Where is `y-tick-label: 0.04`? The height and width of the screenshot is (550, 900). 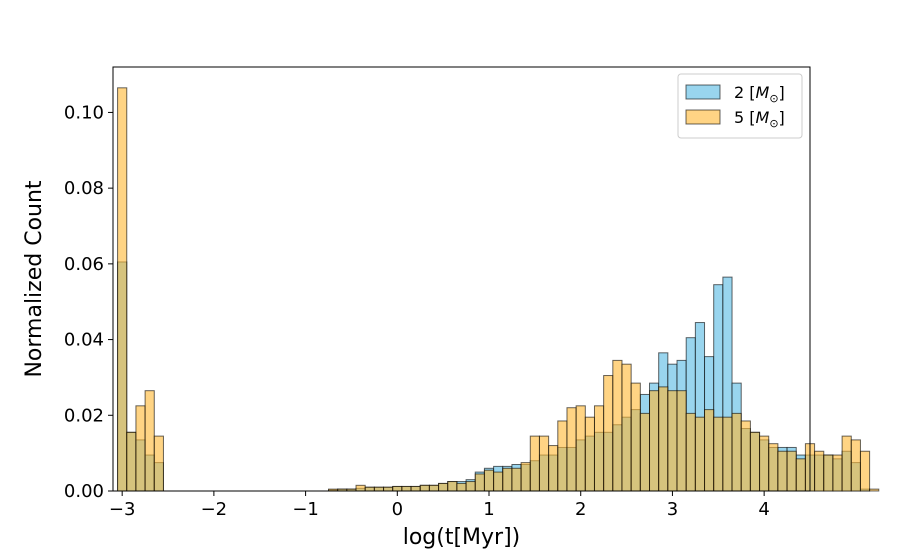
y-tick-label: 0.04 is located at coordinates (84, 340).